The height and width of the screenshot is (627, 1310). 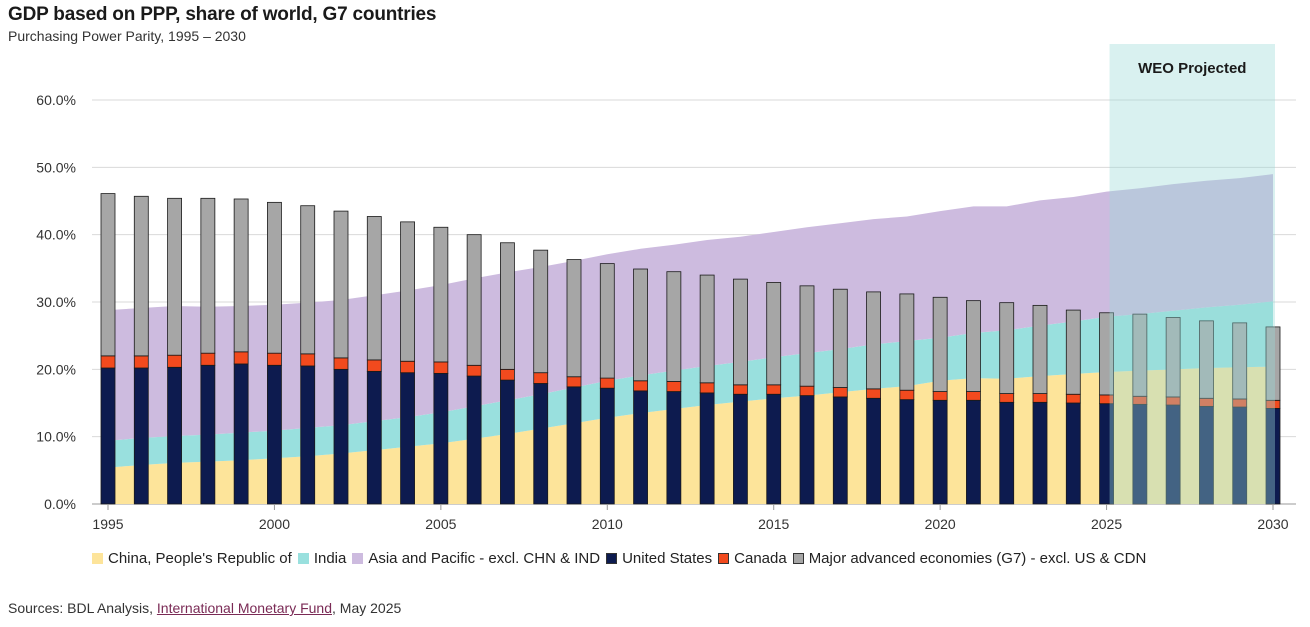 I want to click on bar-s1-2001, so click(x=308, y=360).